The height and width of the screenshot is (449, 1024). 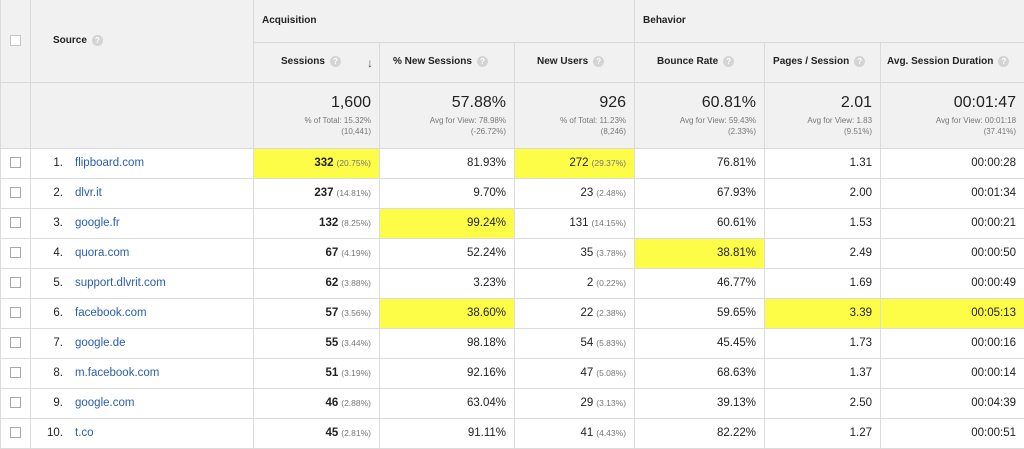 I want to click on source-link: facebook.com, so click(x=111, y=313).